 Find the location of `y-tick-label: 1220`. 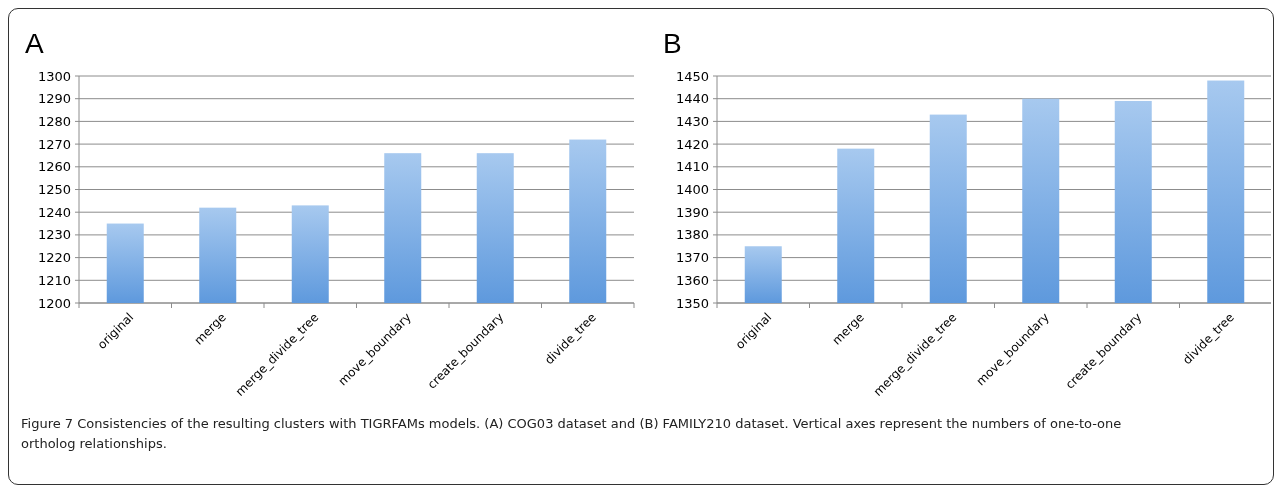

y-tick-label: 1220 is located at coordinates (54, 258).